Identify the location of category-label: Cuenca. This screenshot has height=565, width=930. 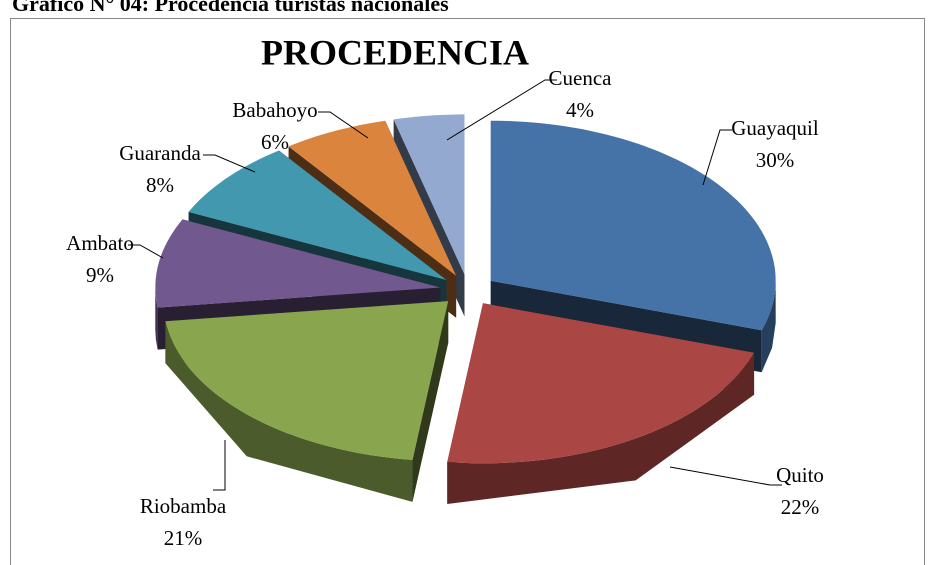
(581, 78).